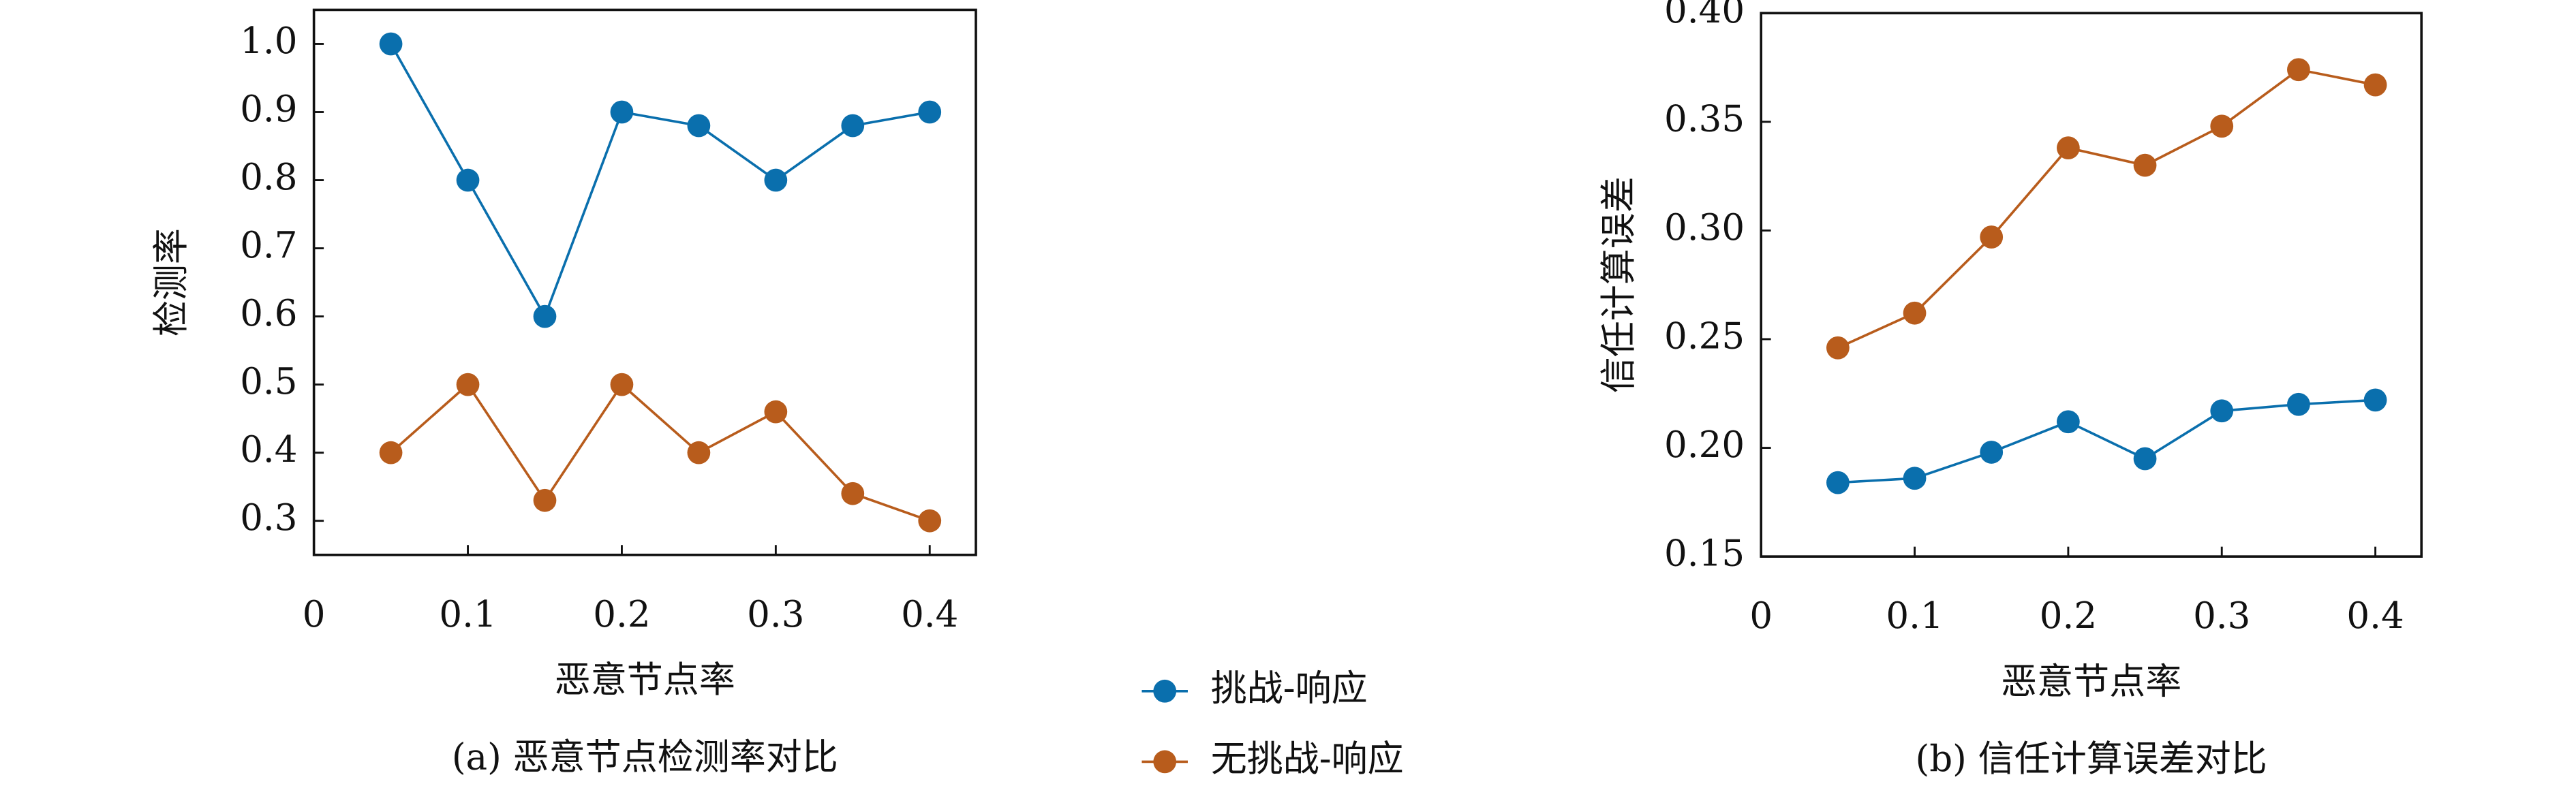 The height and width of the screenshot is (788, 2576). I want to click on legend-label: 无挑战-响应, so click(1307, 759).